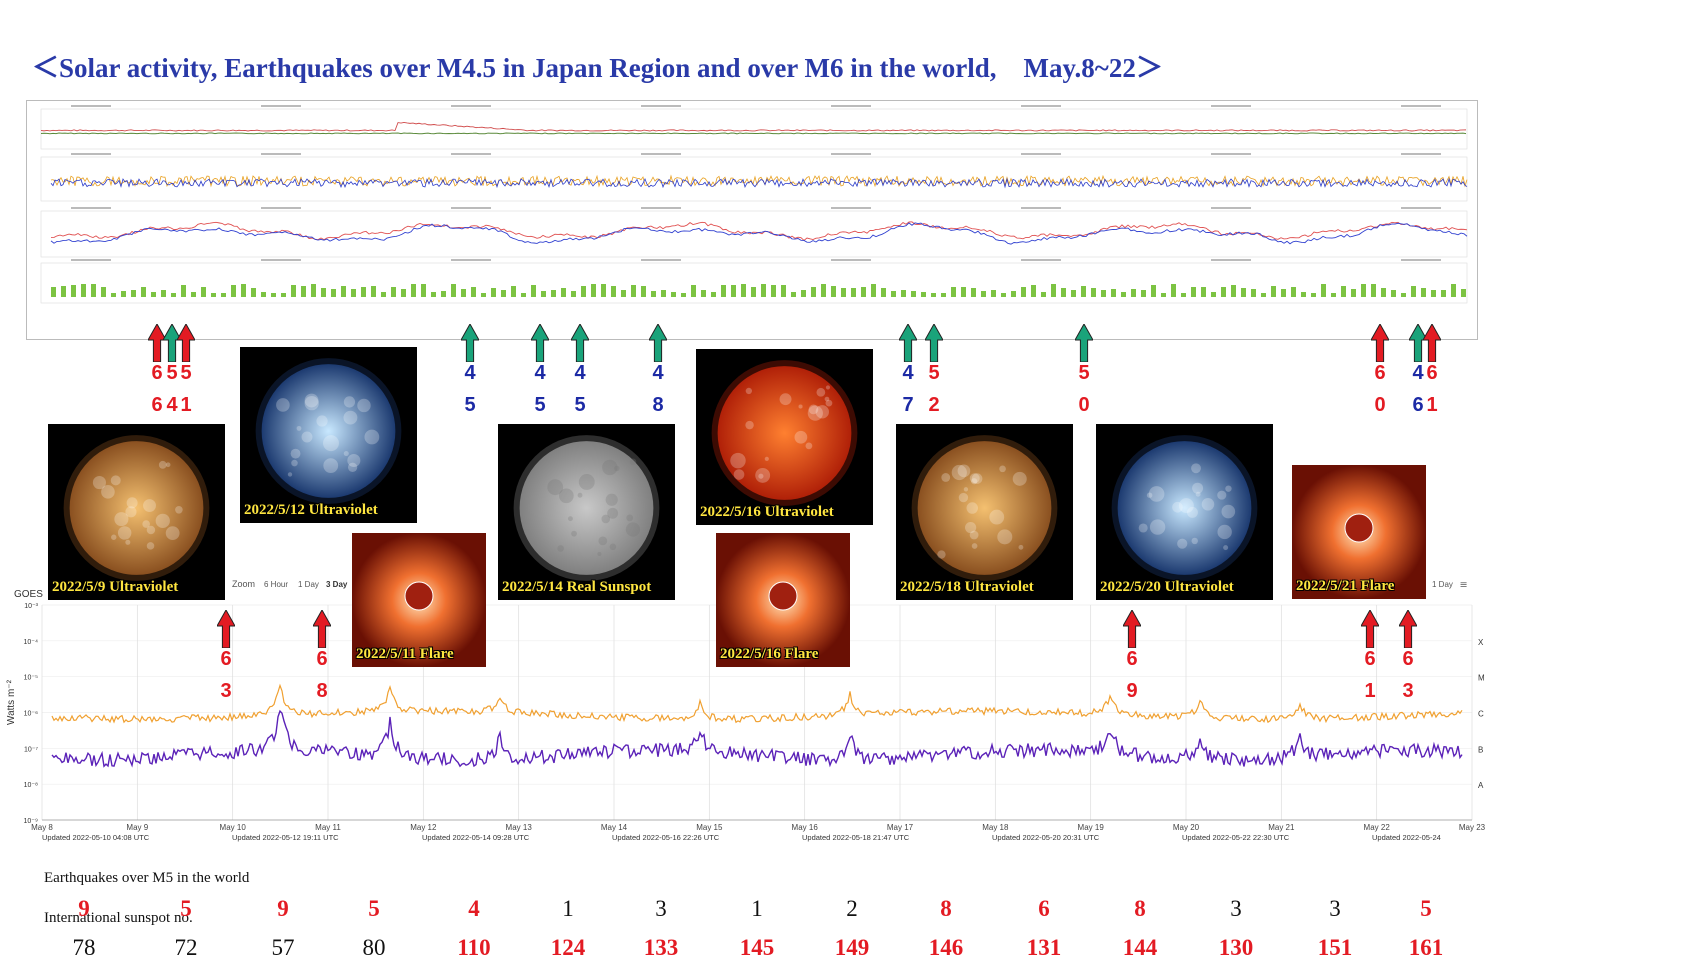 The width and height of the screenshot is (1694, 961). Describe the element at coordinates (568, 908) in the screenshot. I see `earthquake-count: 1` at that location.